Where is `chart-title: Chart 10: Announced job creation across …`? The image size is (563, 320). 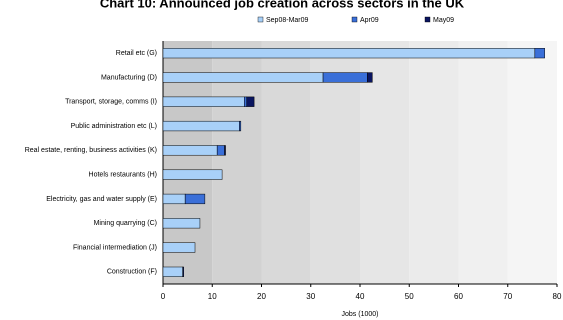 chart-title: Chart 10: Announced job creation across … is located at coordinates (282, 5).